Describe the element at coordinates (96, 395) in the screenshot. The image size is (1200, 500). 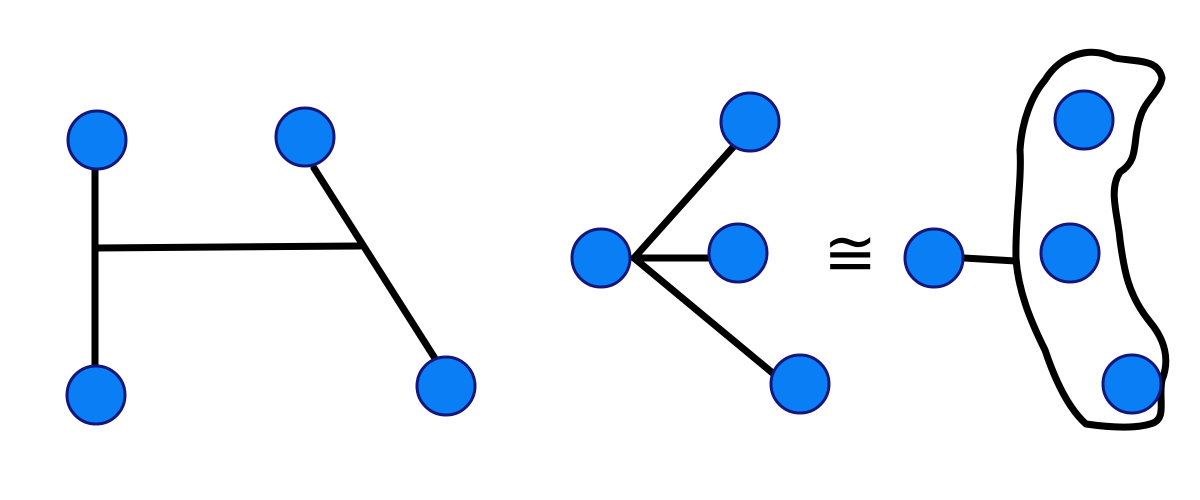
I see `node-bottom-left` at that location.